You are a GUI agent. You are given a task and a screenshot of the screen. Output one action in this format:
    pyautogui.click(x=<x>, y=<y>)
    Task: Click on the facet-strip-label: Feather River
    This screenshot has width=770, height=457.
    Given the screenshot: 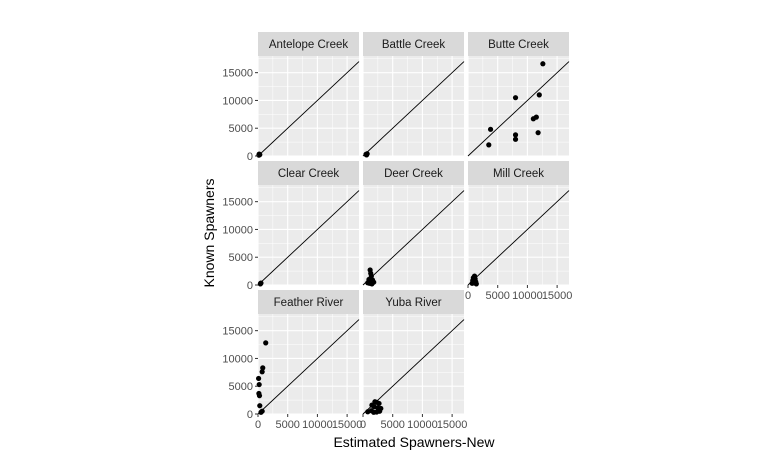 What is the action you would take?
    pyautogui.click(x=309, y=303)
    